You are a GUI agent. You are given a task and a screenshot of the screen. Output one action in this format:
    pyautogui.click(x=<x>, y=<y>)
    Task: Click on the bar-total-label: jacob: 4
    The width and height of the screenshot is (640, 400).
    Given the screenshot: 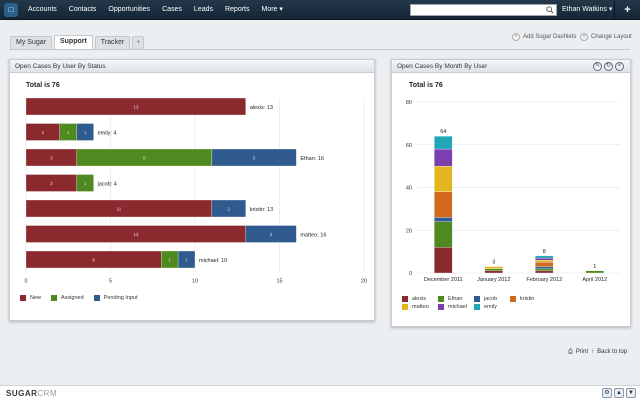 What is the action you would take?
    pyautogui.click(x=107, y=185)
    